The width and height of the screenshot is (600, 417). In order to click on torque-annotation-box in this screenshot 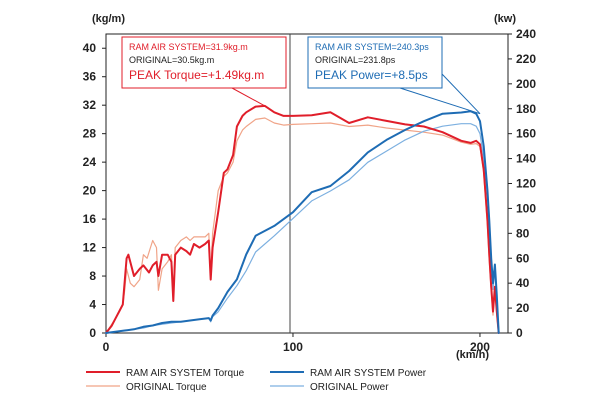, I will do `click(204, 62)`.